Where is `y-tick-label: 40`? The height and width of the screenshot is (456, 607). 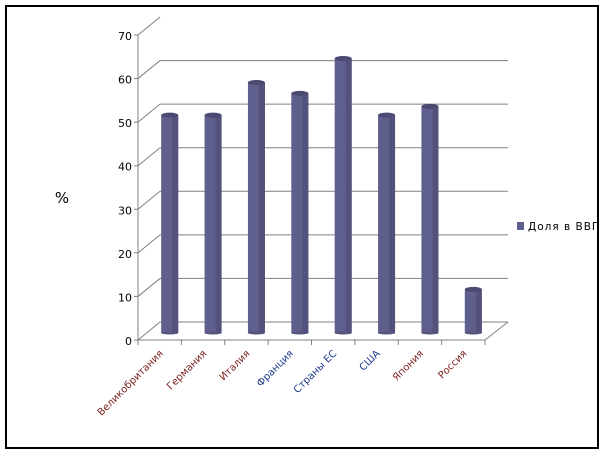 y-tick-label: 40 is located at coordinates (125, 167).